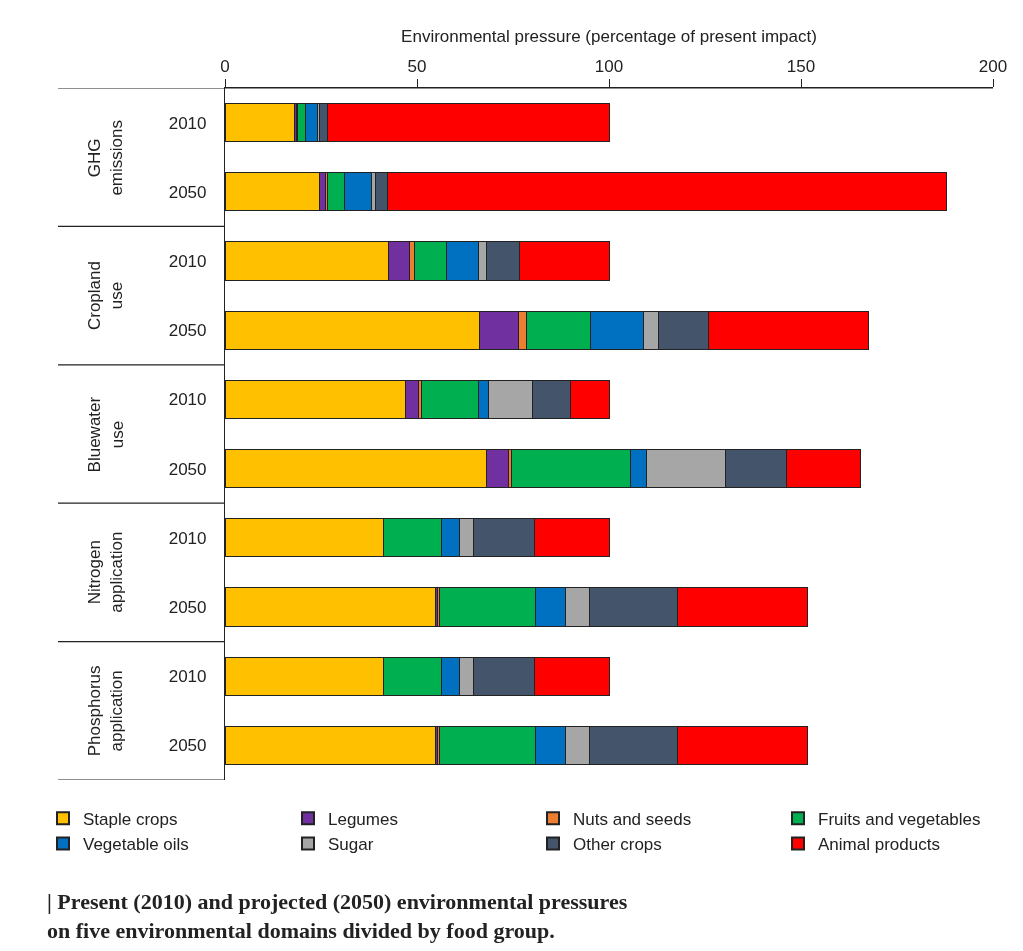 The height and width of the screenshot is (951, 1023). What do you see at coordinates (363, 819) in the screenshot?
I see `legend-label: Legumes` at bounding box center [363, 819].